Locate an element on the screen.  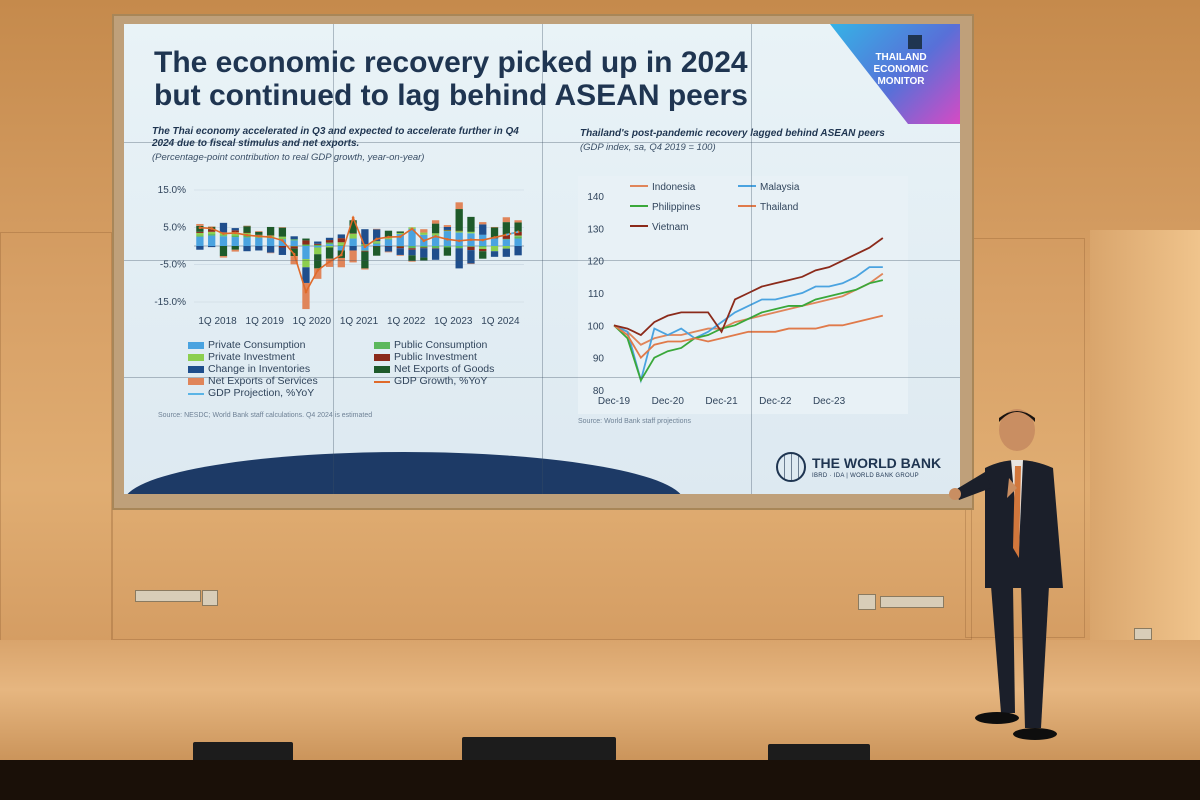
y-tick-label: 120 is located at coordinates (595, 262).